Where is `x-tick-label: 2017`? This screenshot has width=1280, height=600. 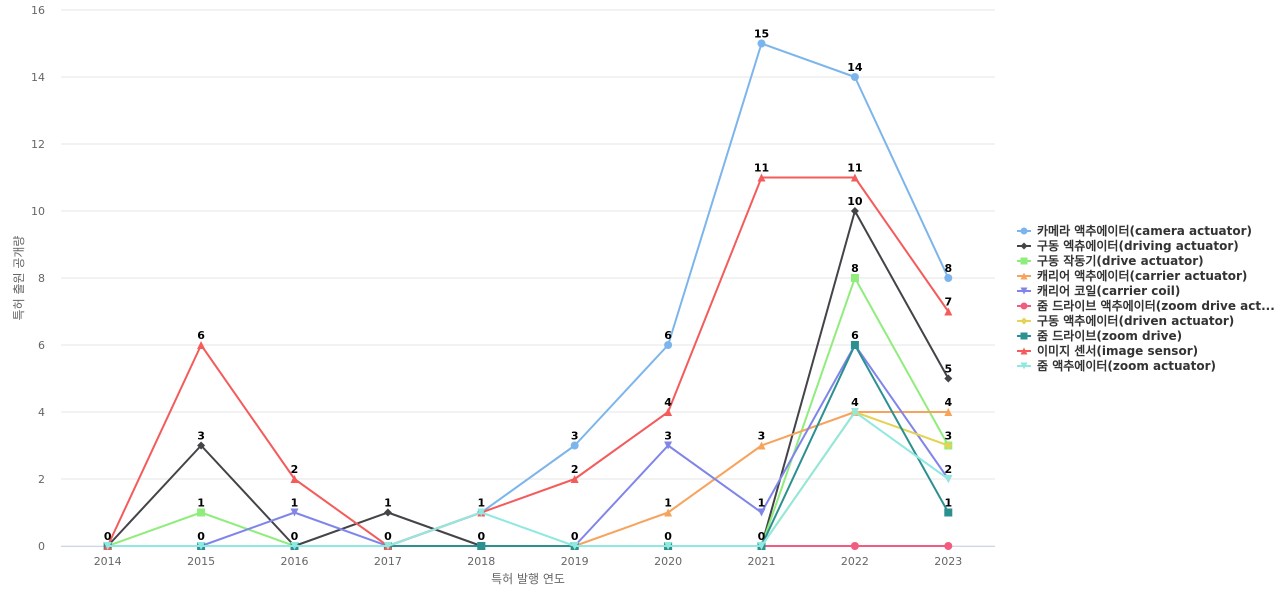 x-tick-label: 2017 is located at coordinates (388, 561).